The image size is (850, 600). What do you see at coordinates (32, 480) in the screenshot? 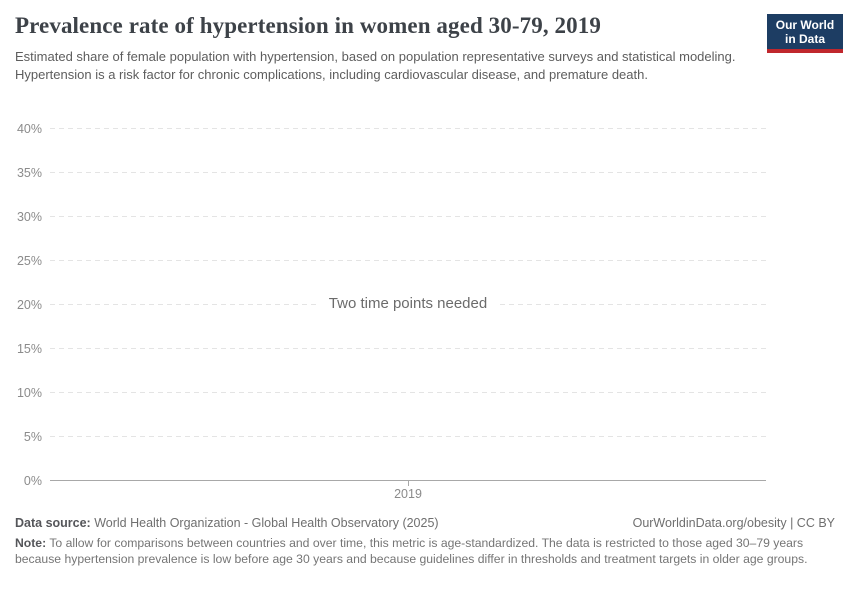
I see `y-axis-tick-label: 0%` at bounding box center [32, 480].